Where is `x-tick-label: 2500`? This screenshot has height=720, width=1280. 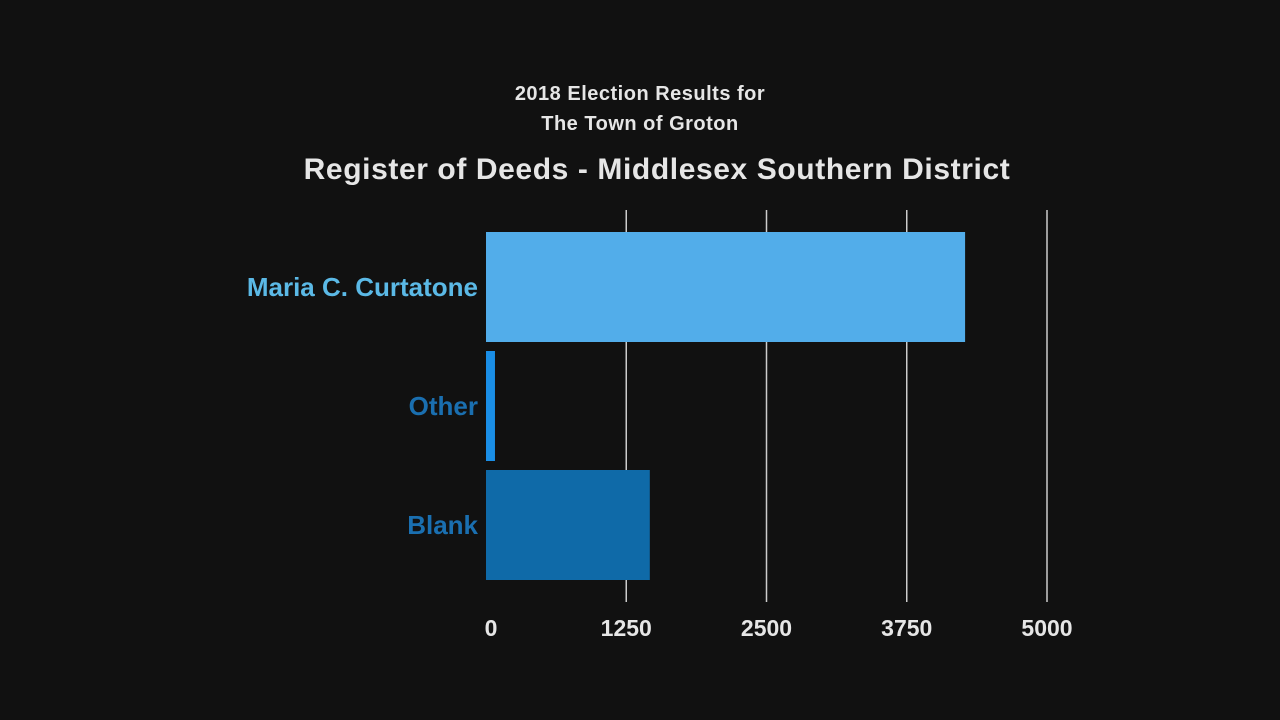 x-tick-label: 2500 is located at coordinates (766, 628).